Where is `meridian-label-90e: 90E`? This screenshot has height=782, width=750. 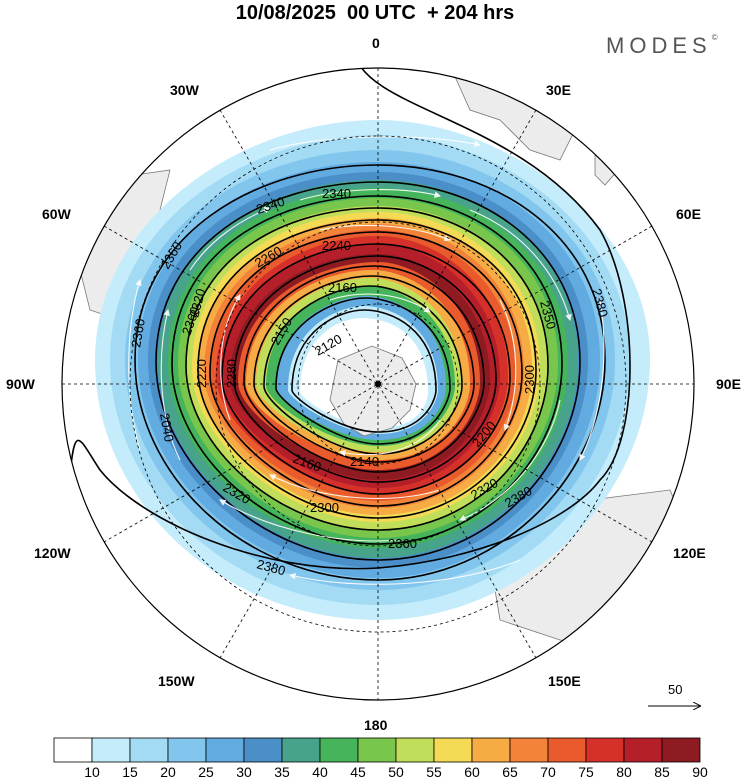
meridian-label-90e: 90E is located at coordinates (728, 384).